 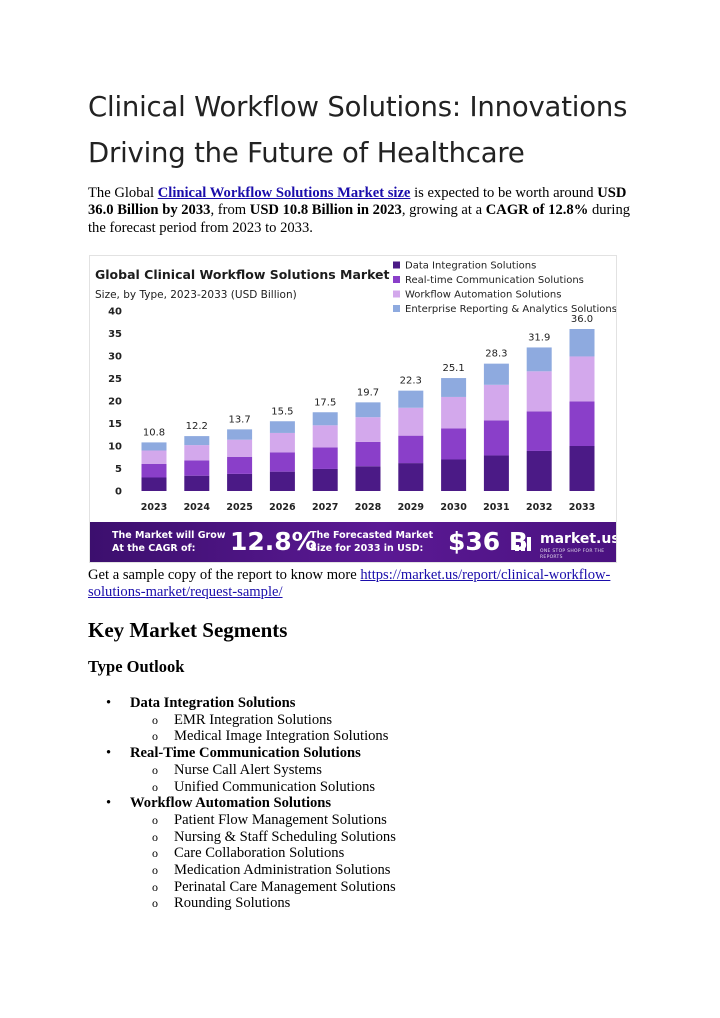 What do you see at coordinates (411, 381) in the screenshot?
I see `bar-total-label: 22.3` at bounding box center [411, 381].